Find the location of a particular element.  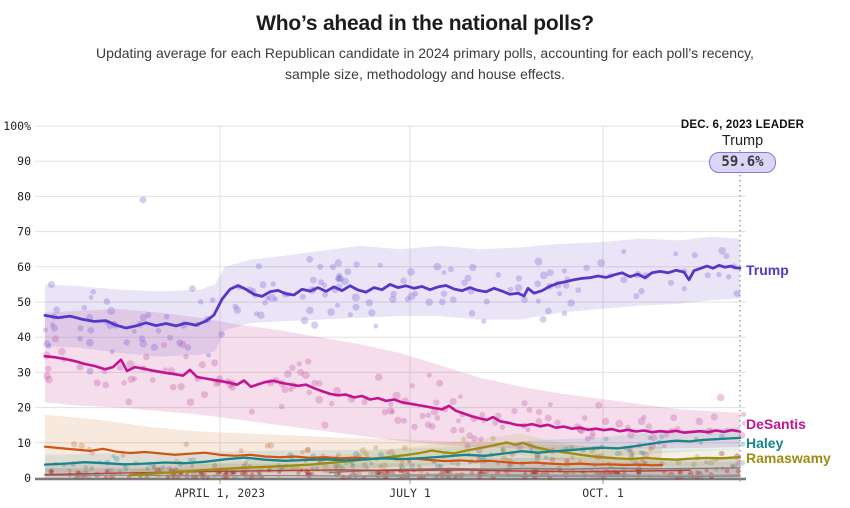

y-tick-label-10: 10 is located at coordinates (24, 443).